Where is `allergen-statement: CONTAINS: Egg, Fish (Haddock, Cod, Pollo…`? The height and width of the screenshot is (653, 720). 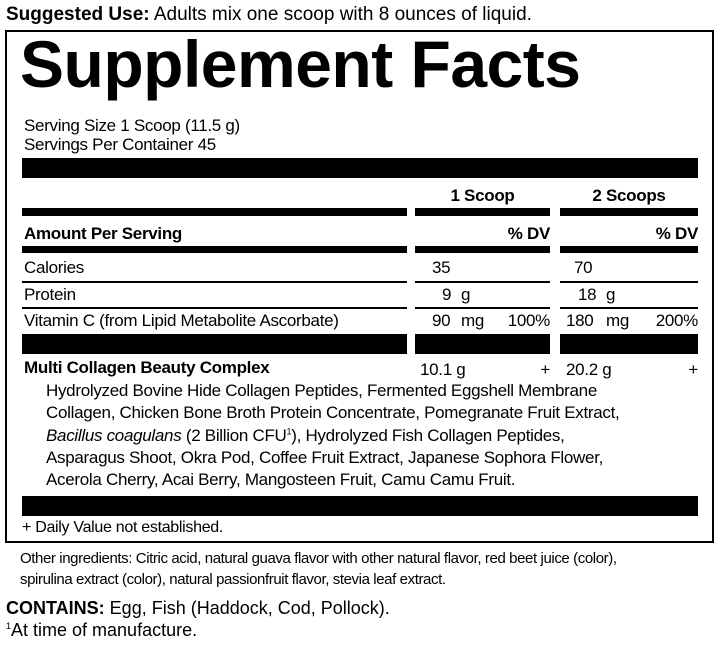 allergen-statement: CONTAINS: Egg, Fish (Haddock, Cod, Pollo… is located at coordinates (198, 608).